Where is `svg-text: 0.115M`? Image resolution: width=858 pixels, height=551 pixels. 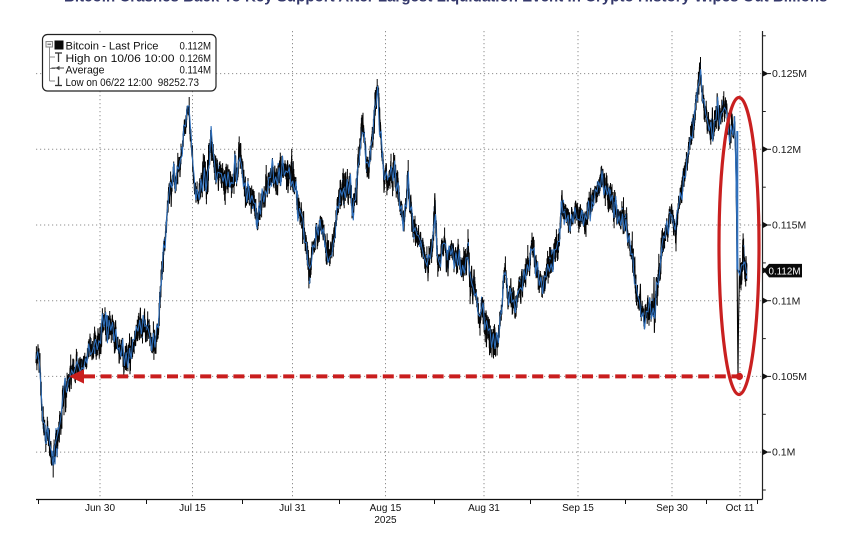
svg-text: 0.115M is located at coordinates (789, 226).